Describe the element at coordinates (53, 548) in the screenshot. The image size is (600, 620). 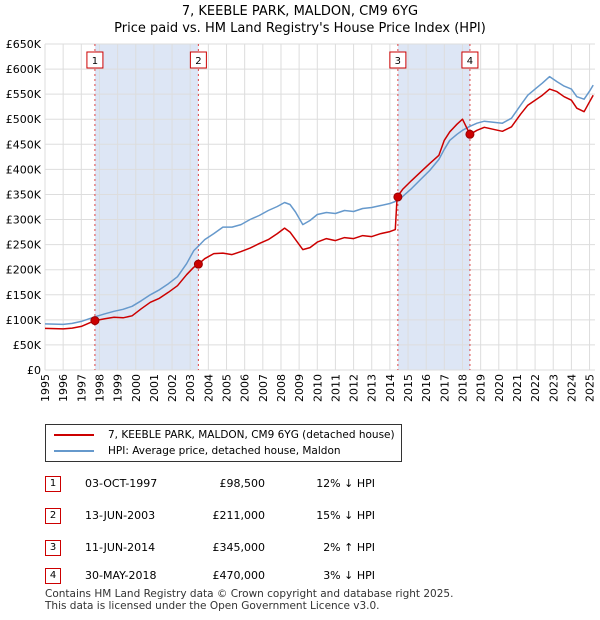
I see `sale-number-badge: 3` at that location.